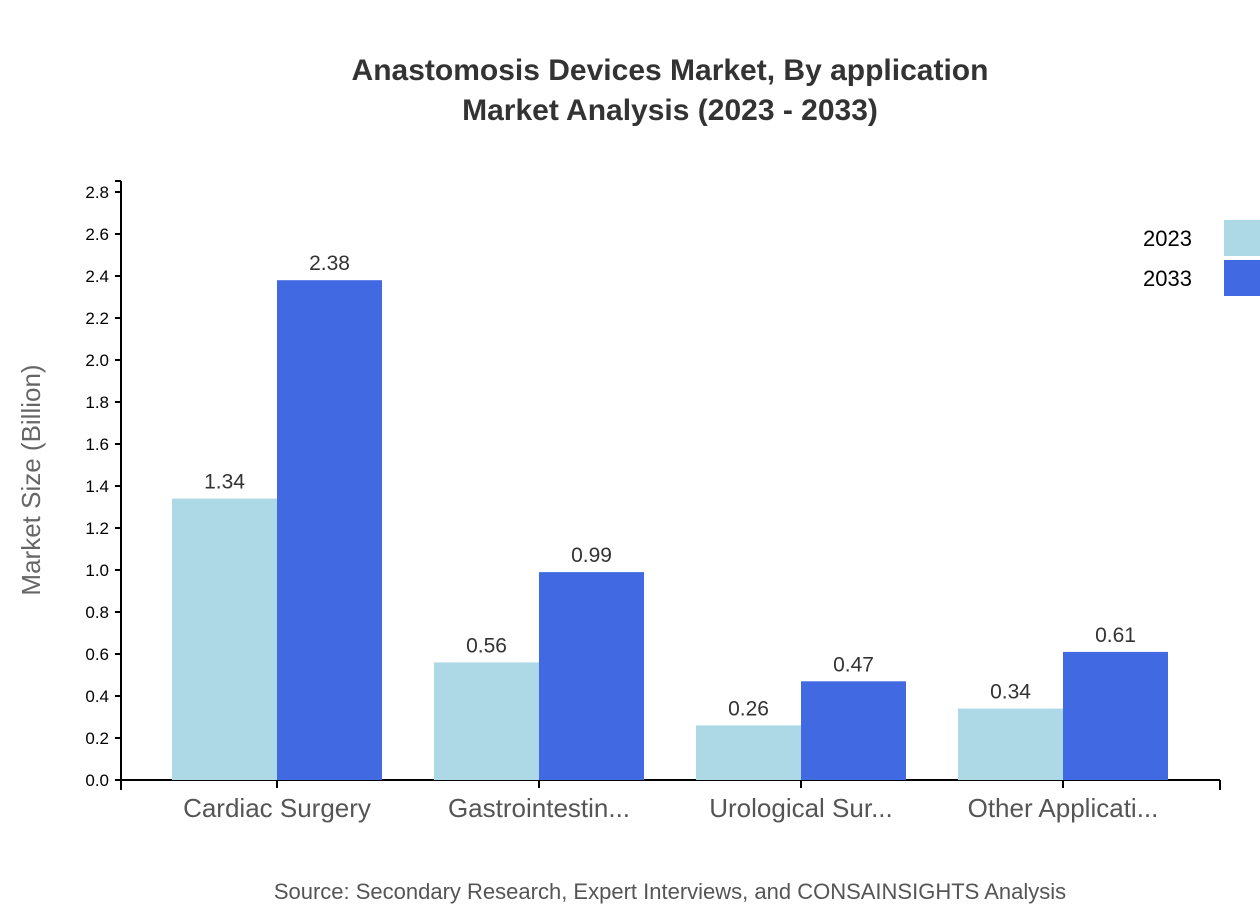 Image resolution: width=1260 pixels, height=920 pixels. I want to click on data-label: 1.34, so click(224, 482).